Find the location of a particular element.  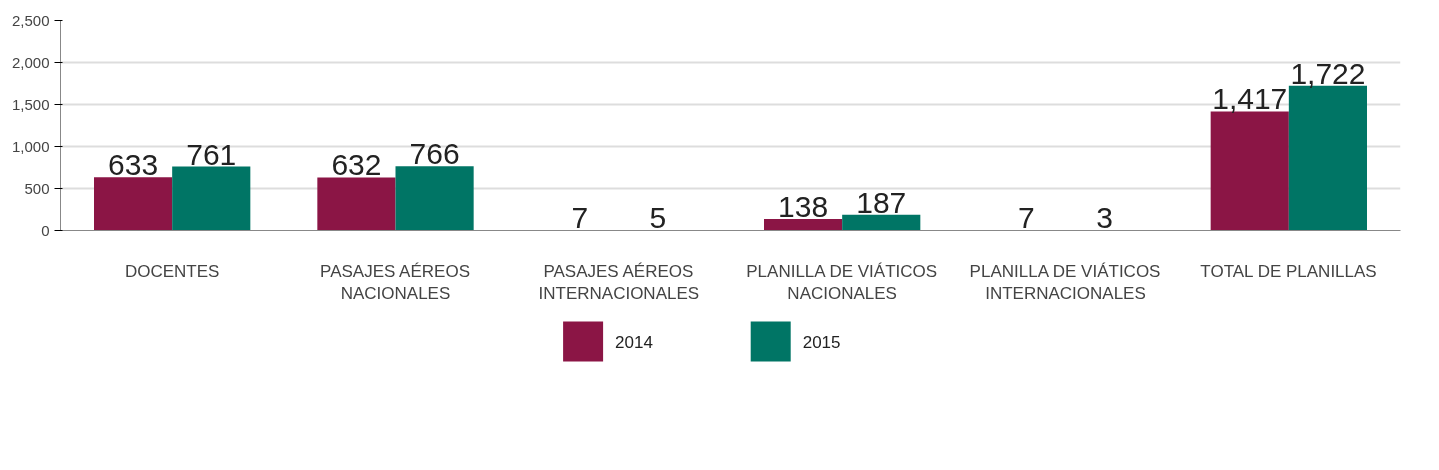

y-tick-label: 1,000 is located at coordinates (30, 146).